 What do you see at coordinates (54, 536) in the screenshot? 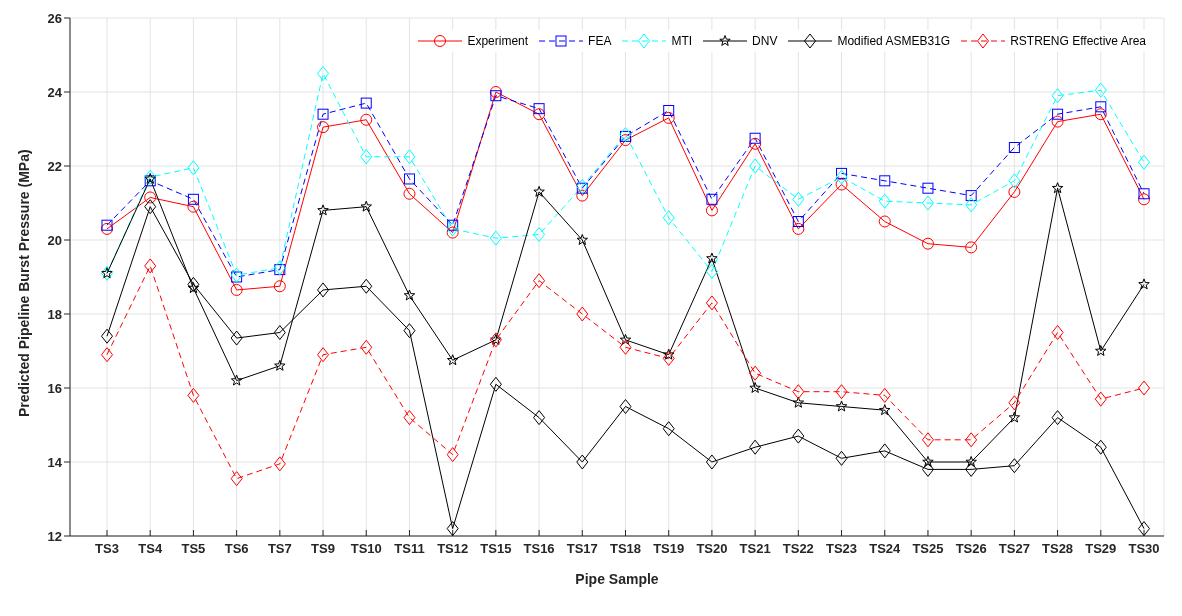
I see `y-tick-label: 12` at bounding box center [54, 536].